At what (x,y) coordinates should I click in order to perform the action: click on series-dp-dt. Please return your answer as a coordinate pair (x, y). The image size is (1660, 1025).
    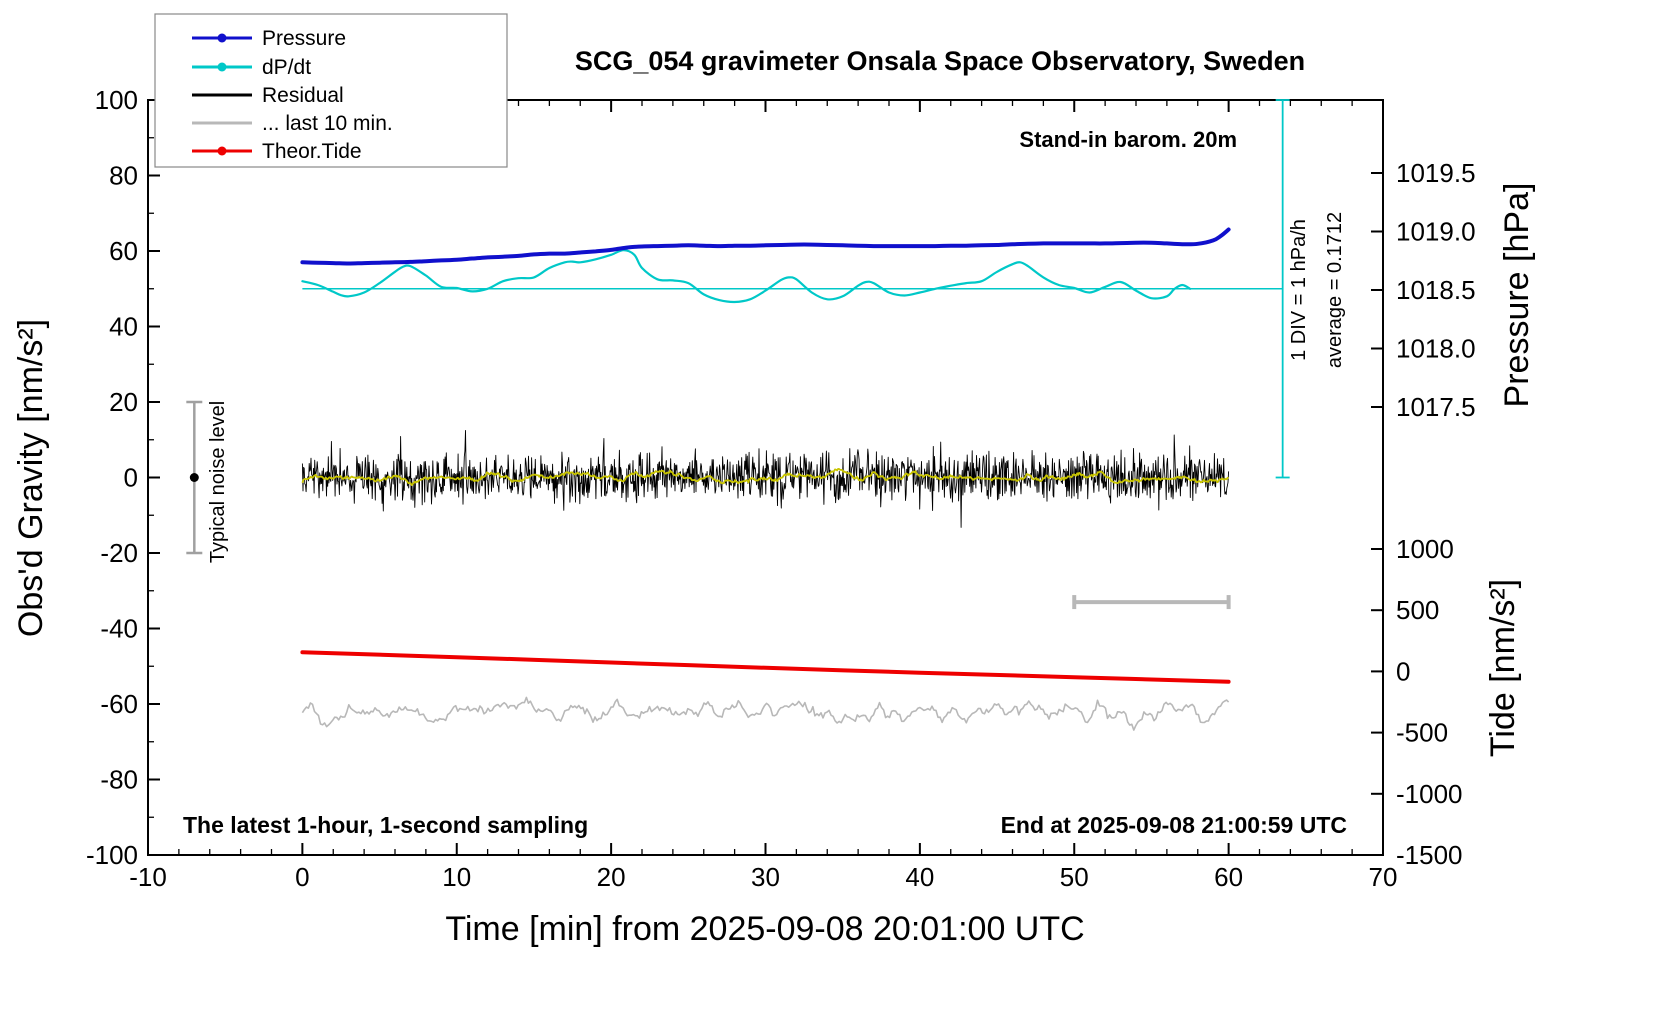
    Looking at the image, I should click on (746, 276).